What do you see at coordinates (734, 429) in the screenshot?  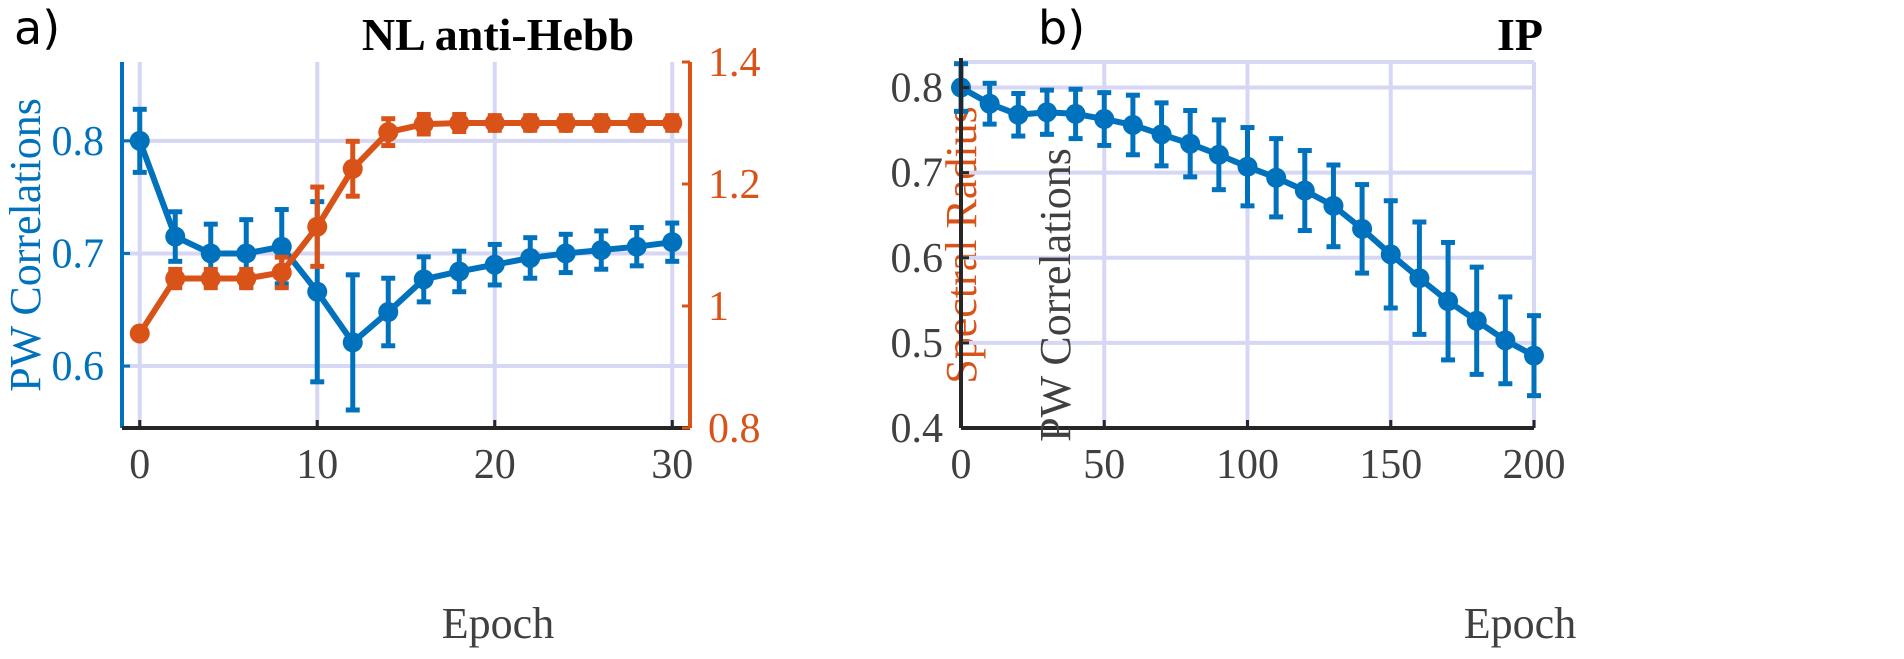 I see `right-y-tick-label: 0.8` at bounding box center [734, 429].